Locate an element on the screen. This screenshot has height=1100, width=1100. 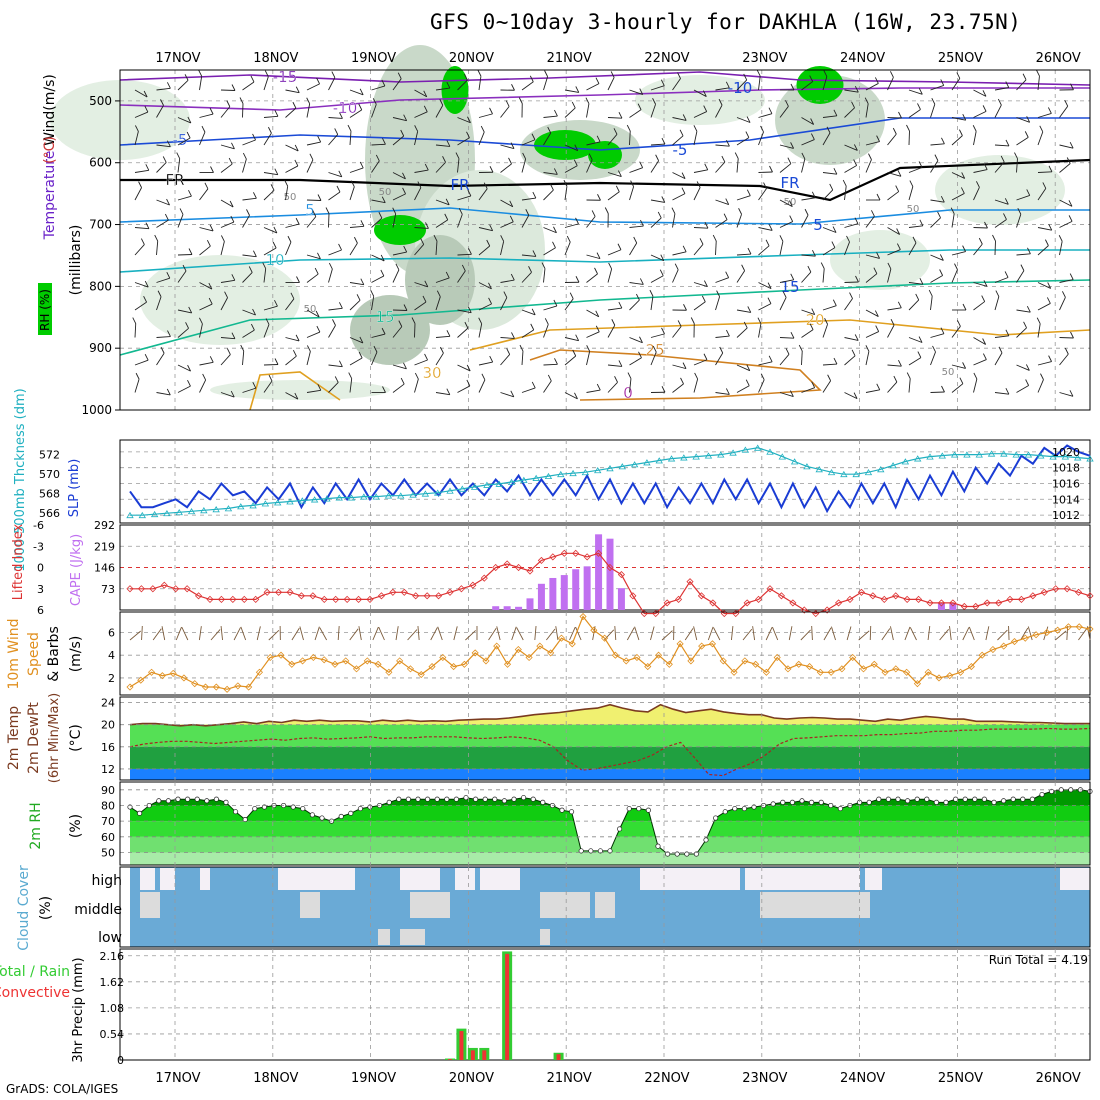
slp-ytick: 1014 is located at coordinates (1066, 499).